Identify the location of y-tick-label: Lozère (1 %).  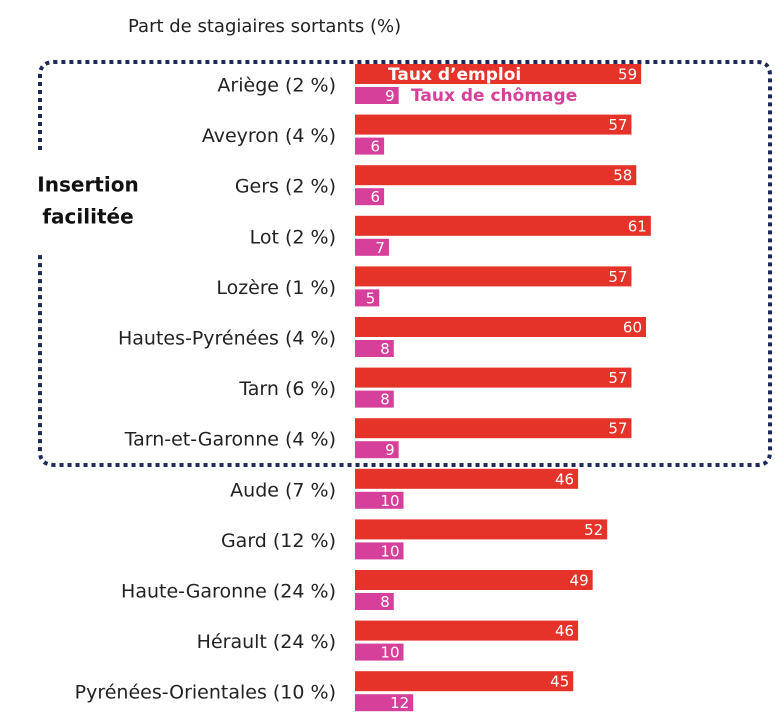
(276, 288).